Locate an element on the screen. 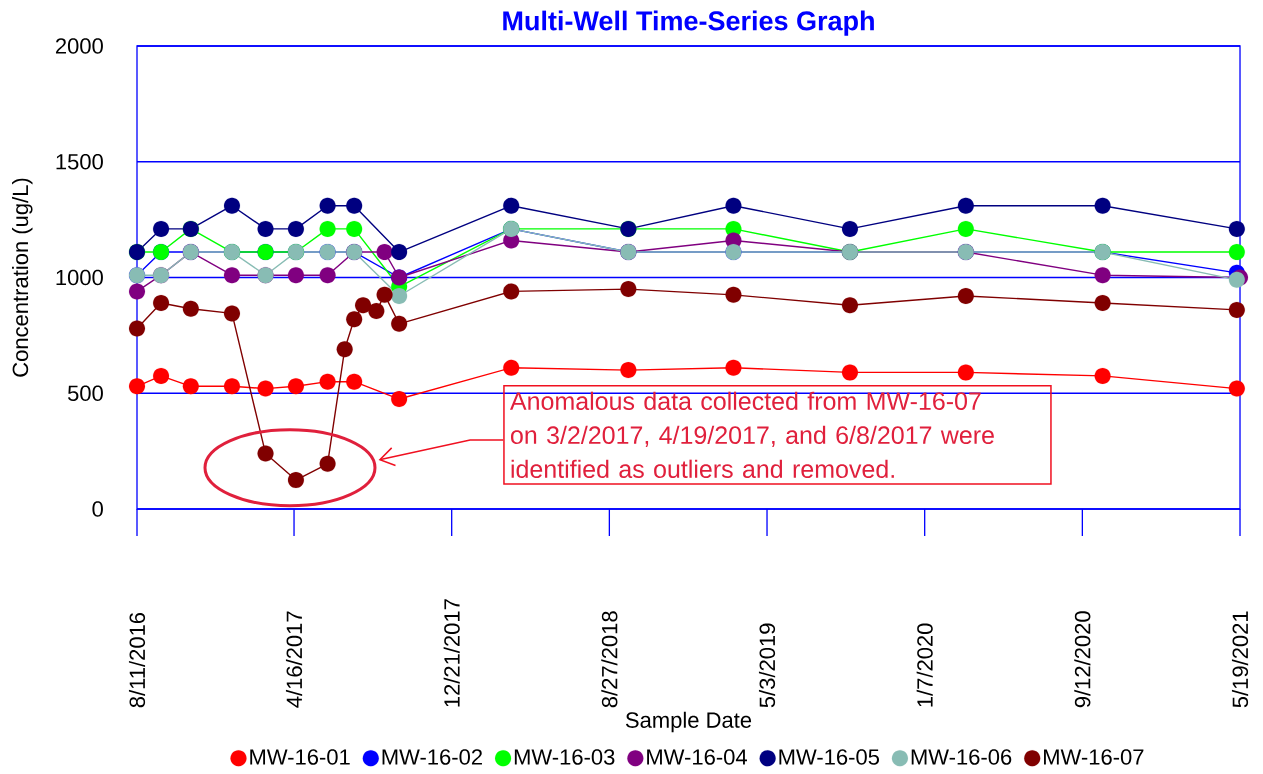 The height and width of the screenshot is (774, 1263). y-tick-label: 0 is located at coordinates (97, 509).